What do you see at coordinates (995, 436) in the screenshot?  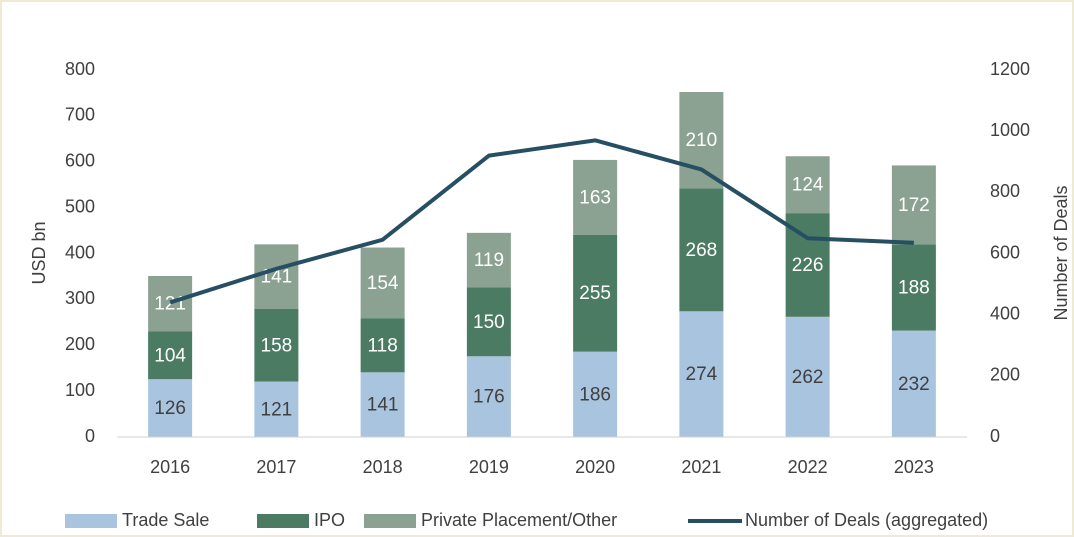 I see `y2-tick-label: 0` at bounding box center [995, 436].